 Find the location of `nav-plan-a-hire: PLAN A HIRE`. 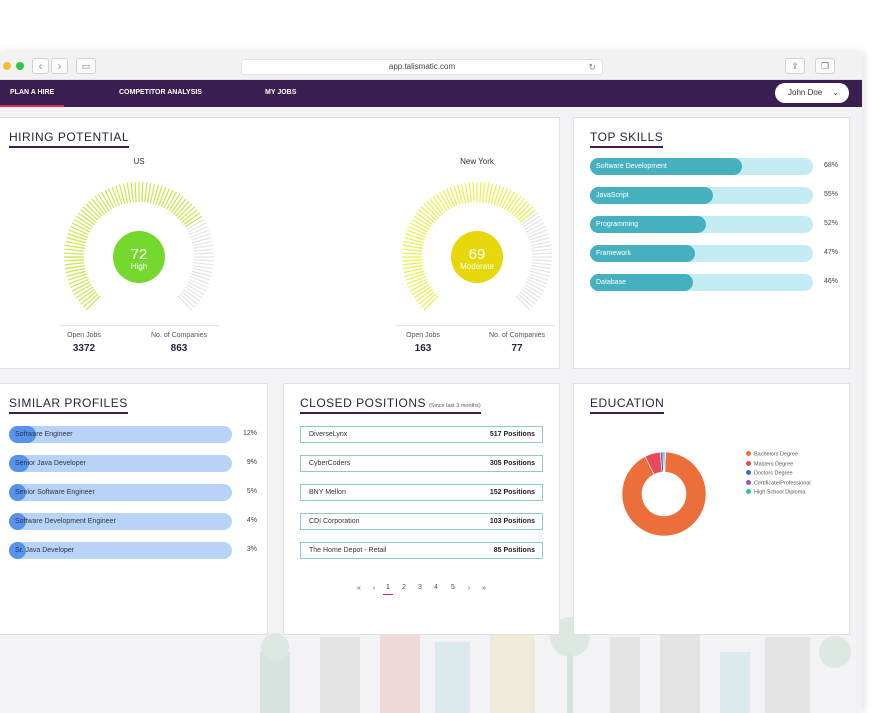

nav-plan-a-hire: PLAN A HIRE is located at coordinates (32, 93).